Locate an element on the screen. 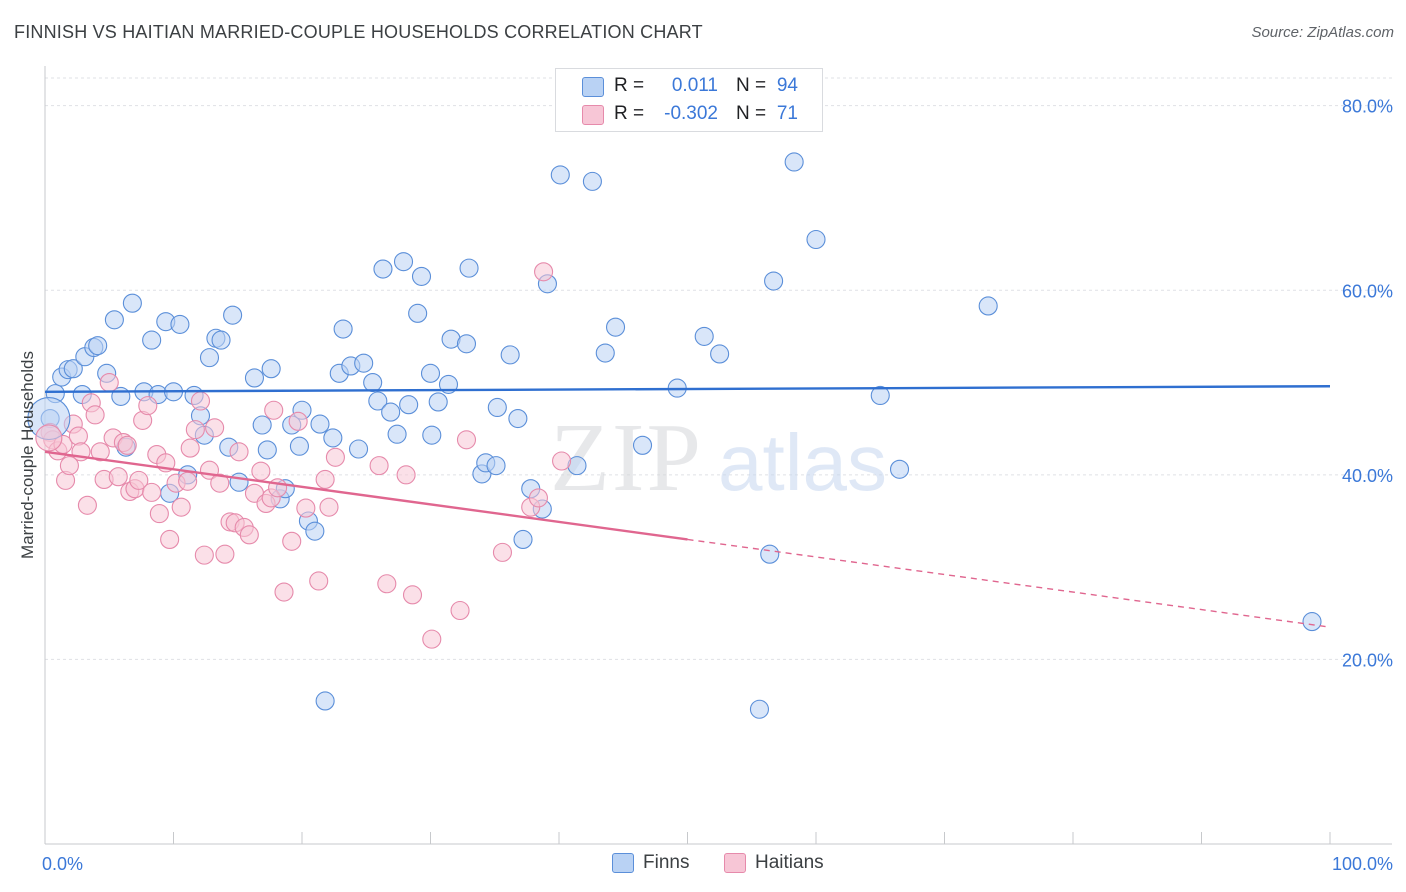 The height and width of the screenshot is (892, 1406). legend-n-value: 94 is located at coordinates (787, 85).